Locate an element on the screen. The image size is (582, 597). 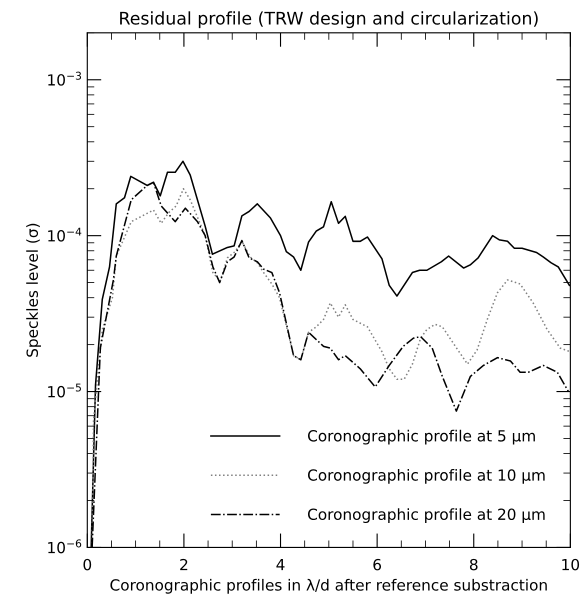
chart-title: Residual profile (TRW design and circularization) is located at coordinates (329, 19).